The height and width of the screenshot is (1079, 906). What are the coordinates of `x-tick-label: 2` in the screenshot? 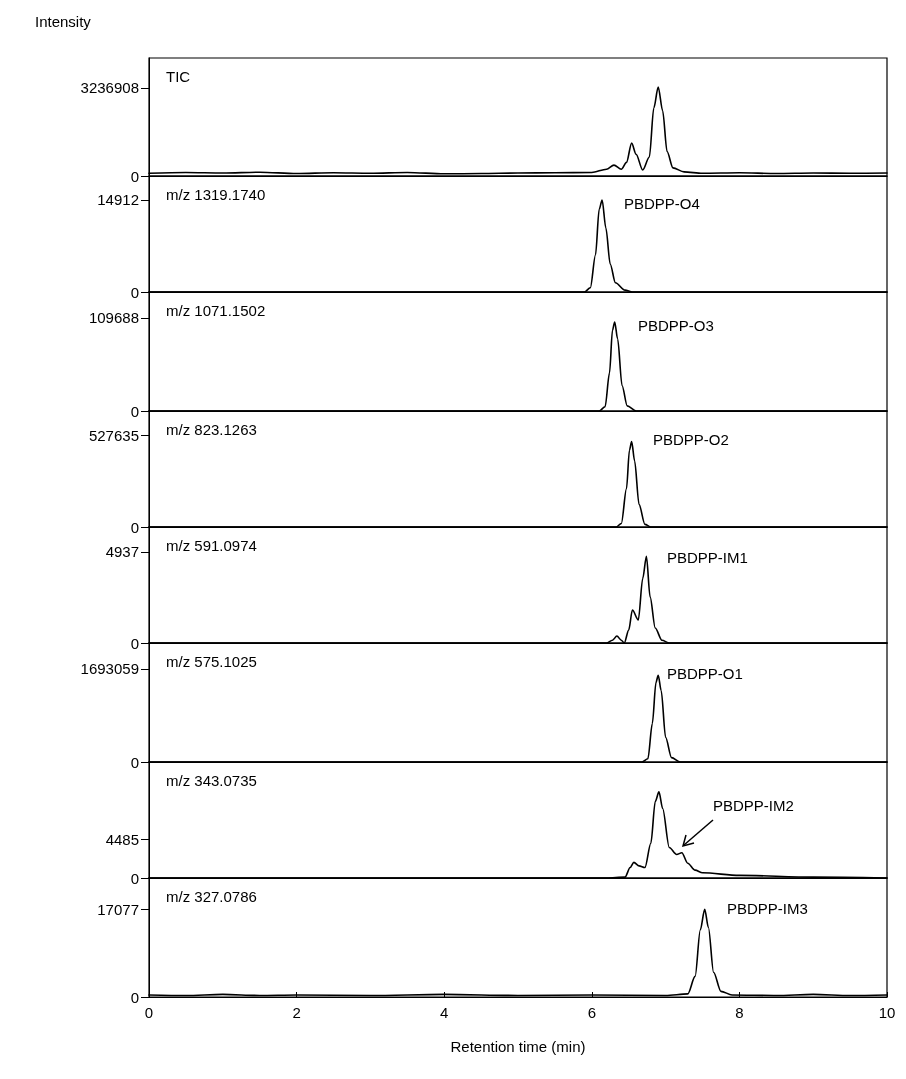 It's located at (296, 1012).